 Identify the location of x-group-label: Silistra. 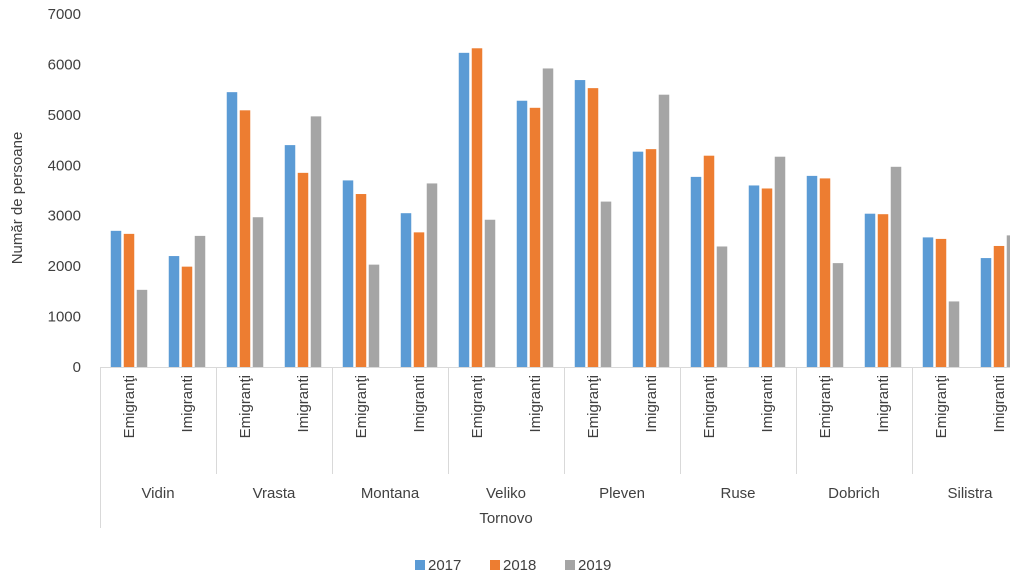
(970, 493).